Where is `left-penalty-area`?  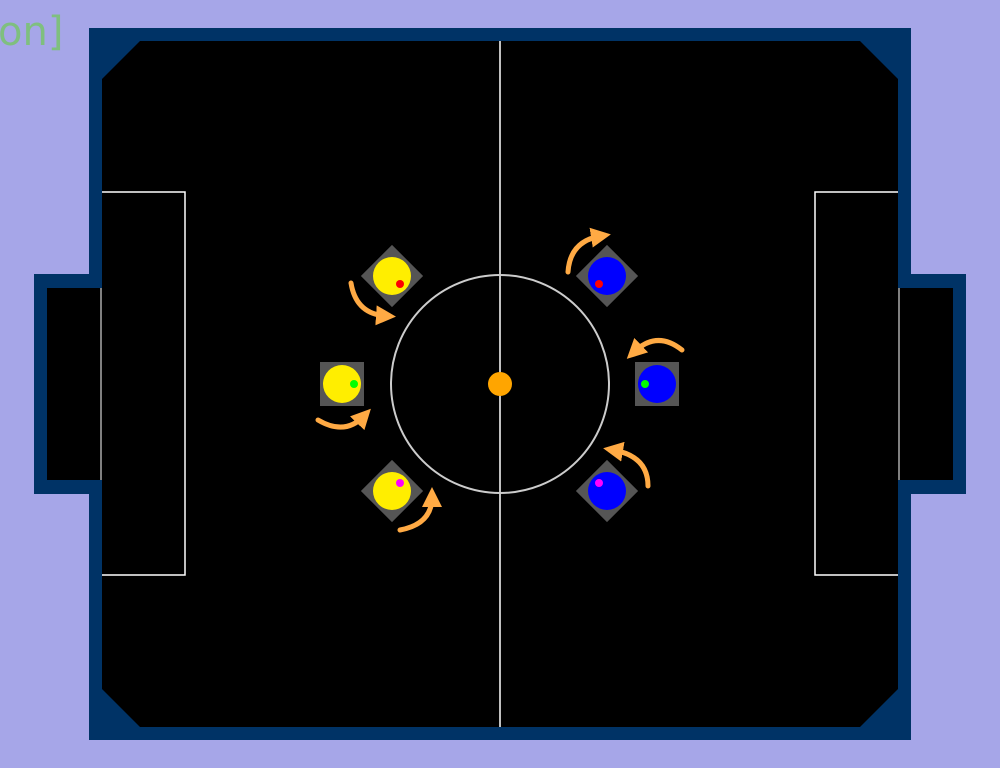
left-penalty-area is located at coordinates (144, 383).